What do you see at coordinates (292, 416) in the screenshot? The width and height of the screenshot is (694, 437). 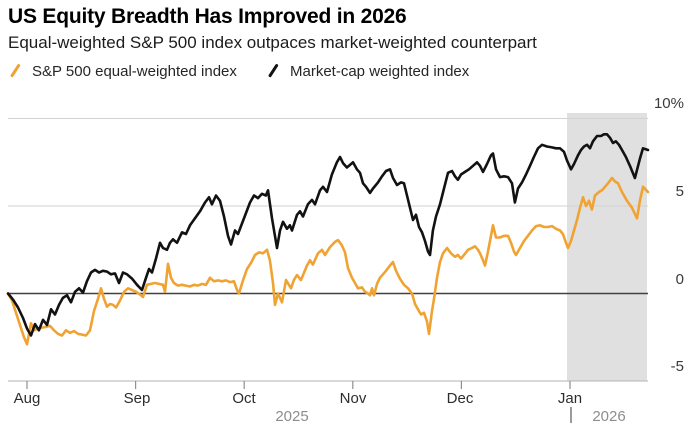 I see `year-label-2025: 2025` at bounding box center [292, 416].